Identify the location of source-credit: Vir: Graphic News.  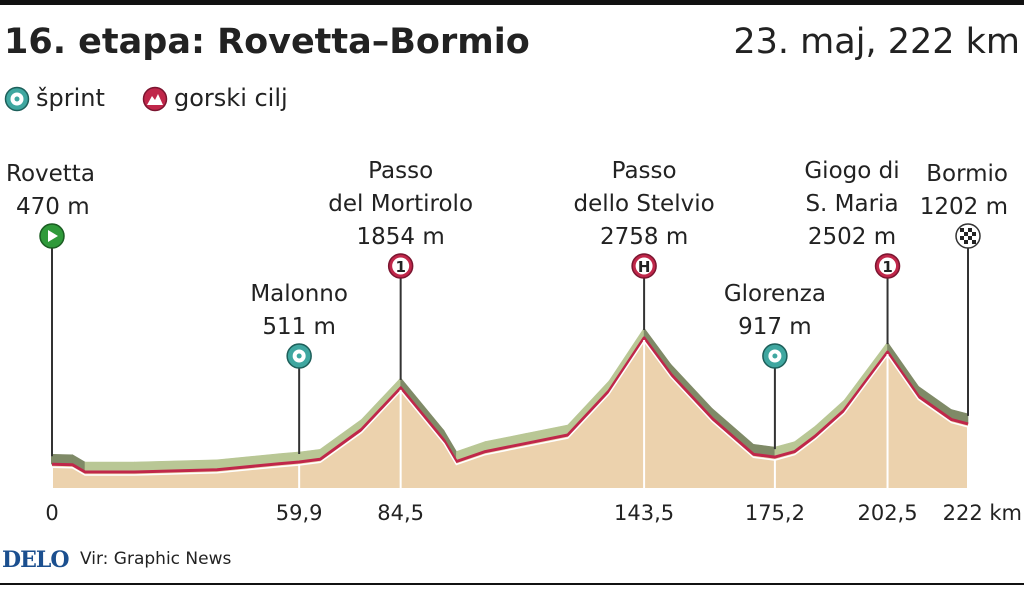
(156, 559).